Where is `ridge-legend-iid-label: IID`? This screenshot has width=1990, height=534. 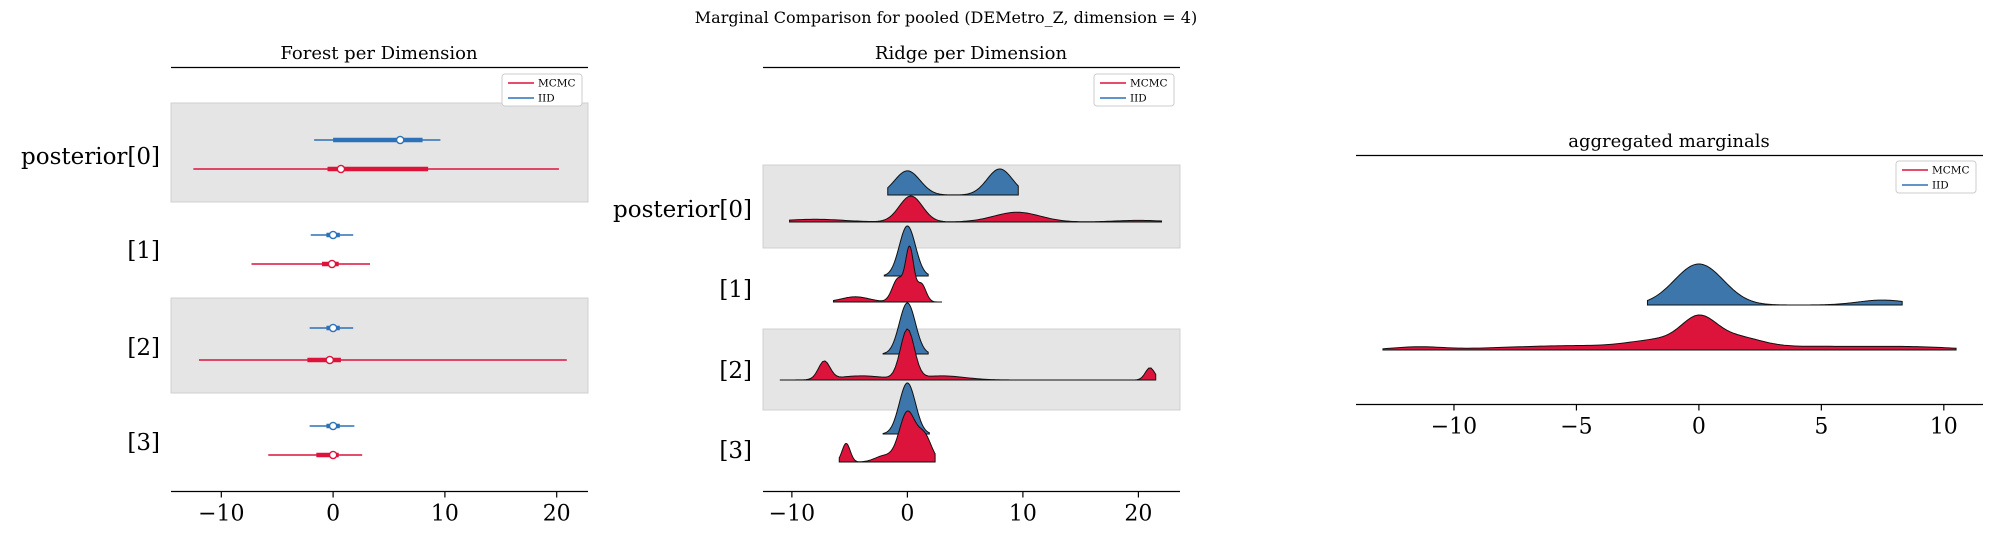 ridge-legend-iid-label: IID is located at coordinates (1138, 99).